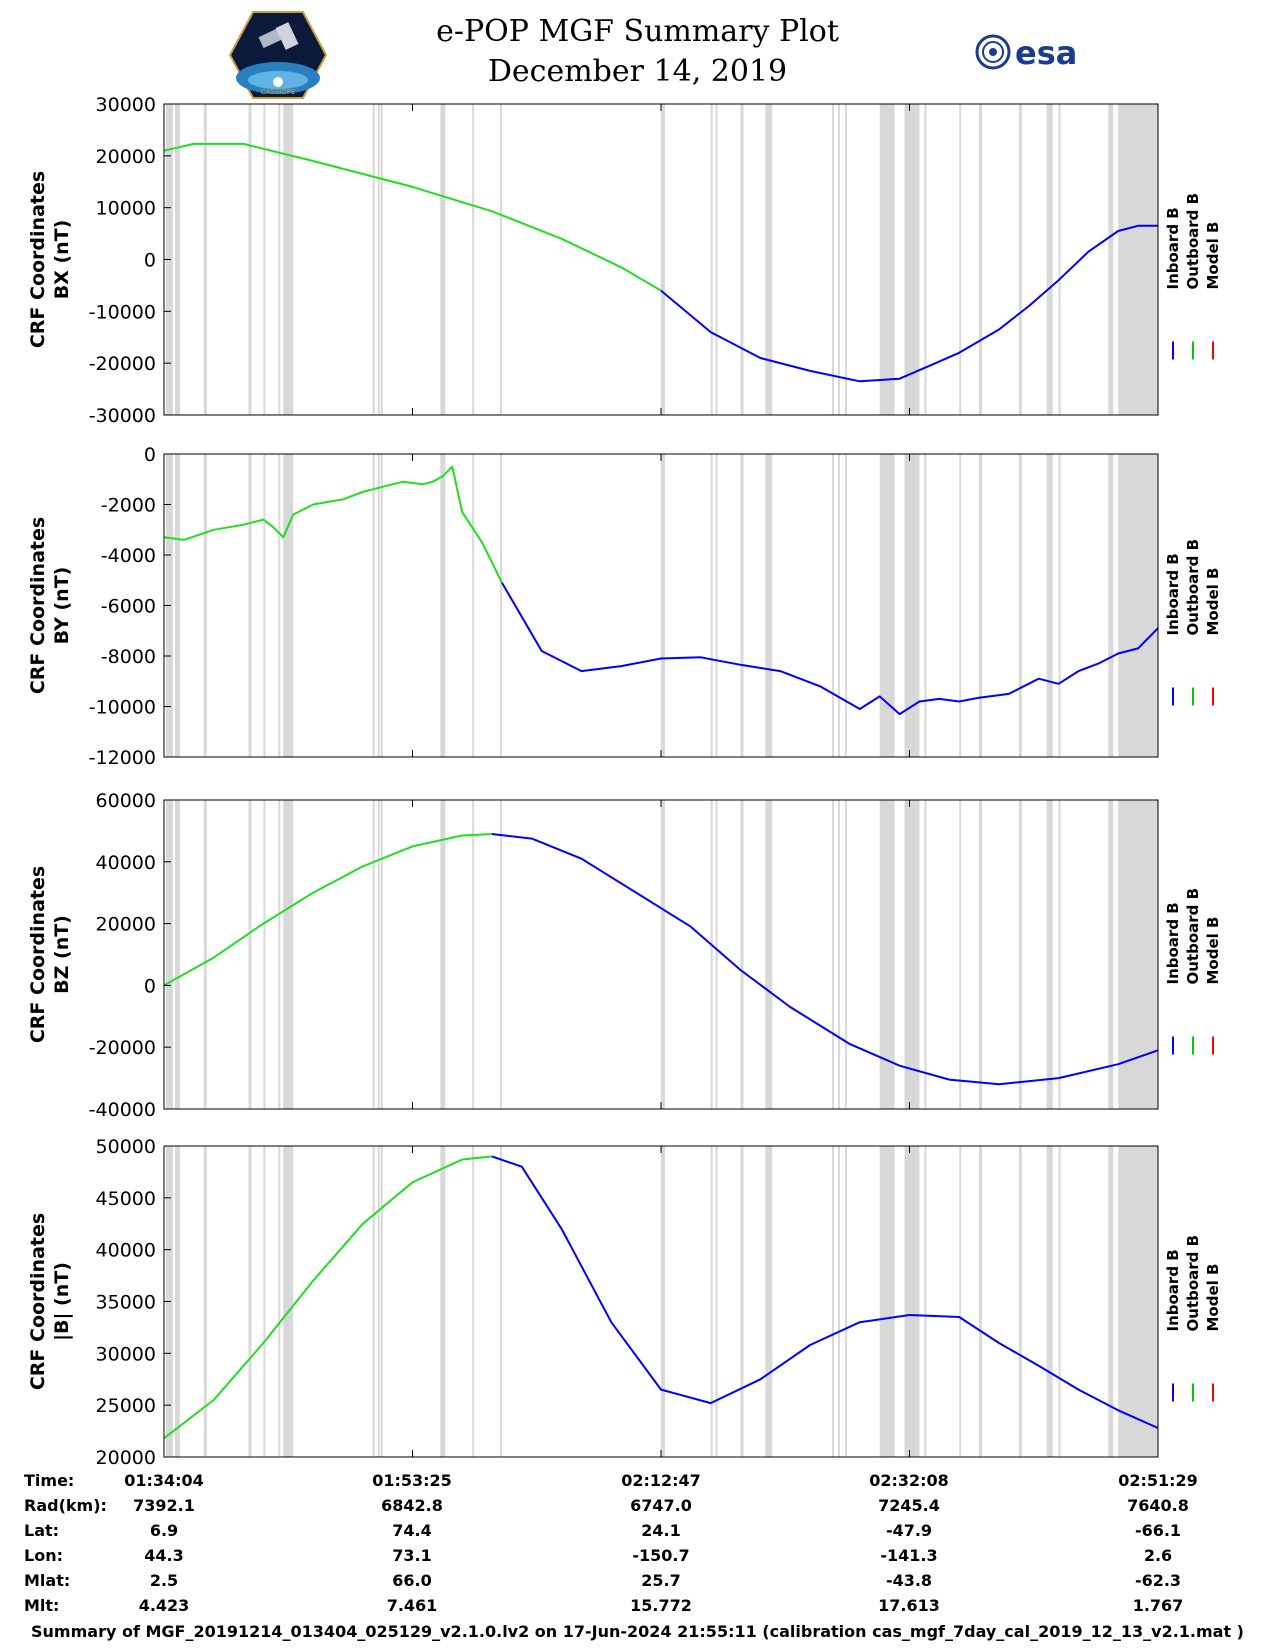 The image size is (1275, 1650). I want to click on info-cell: -66.1, so click(1158, 1530).